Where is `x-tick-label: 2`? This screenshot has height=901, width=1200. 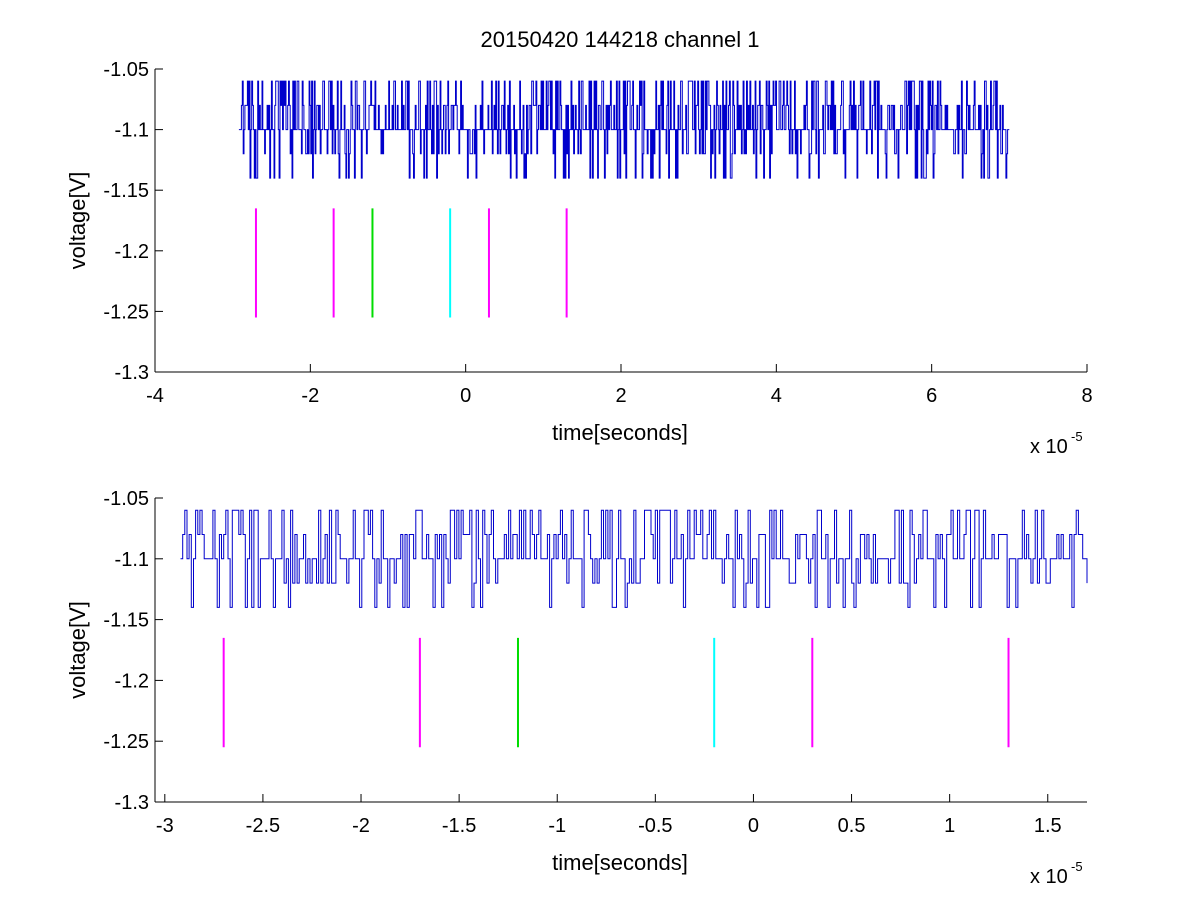
x-tick-label: 2 is located at coordinates (620, 396).